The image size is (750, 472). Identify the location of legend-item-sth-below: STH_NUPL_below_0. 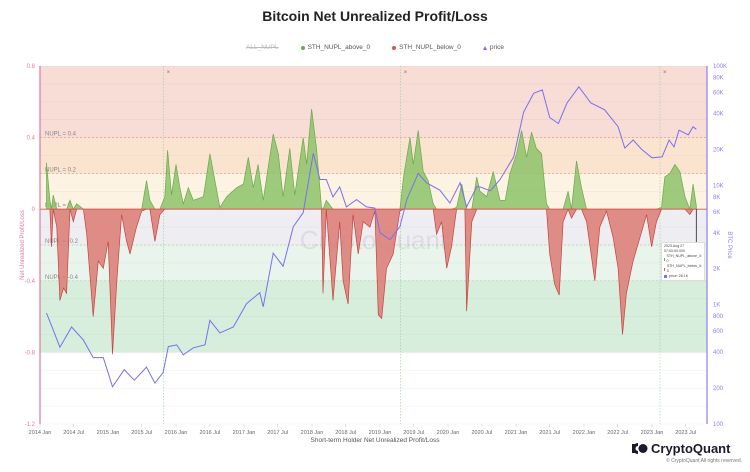
(426, 47).